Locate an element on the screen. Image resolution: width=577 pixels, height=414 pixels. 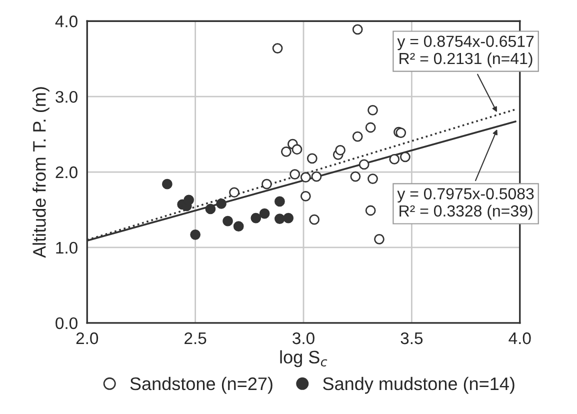
legend-label: Sandstone (n=27) is located at coordinates (201, 385).